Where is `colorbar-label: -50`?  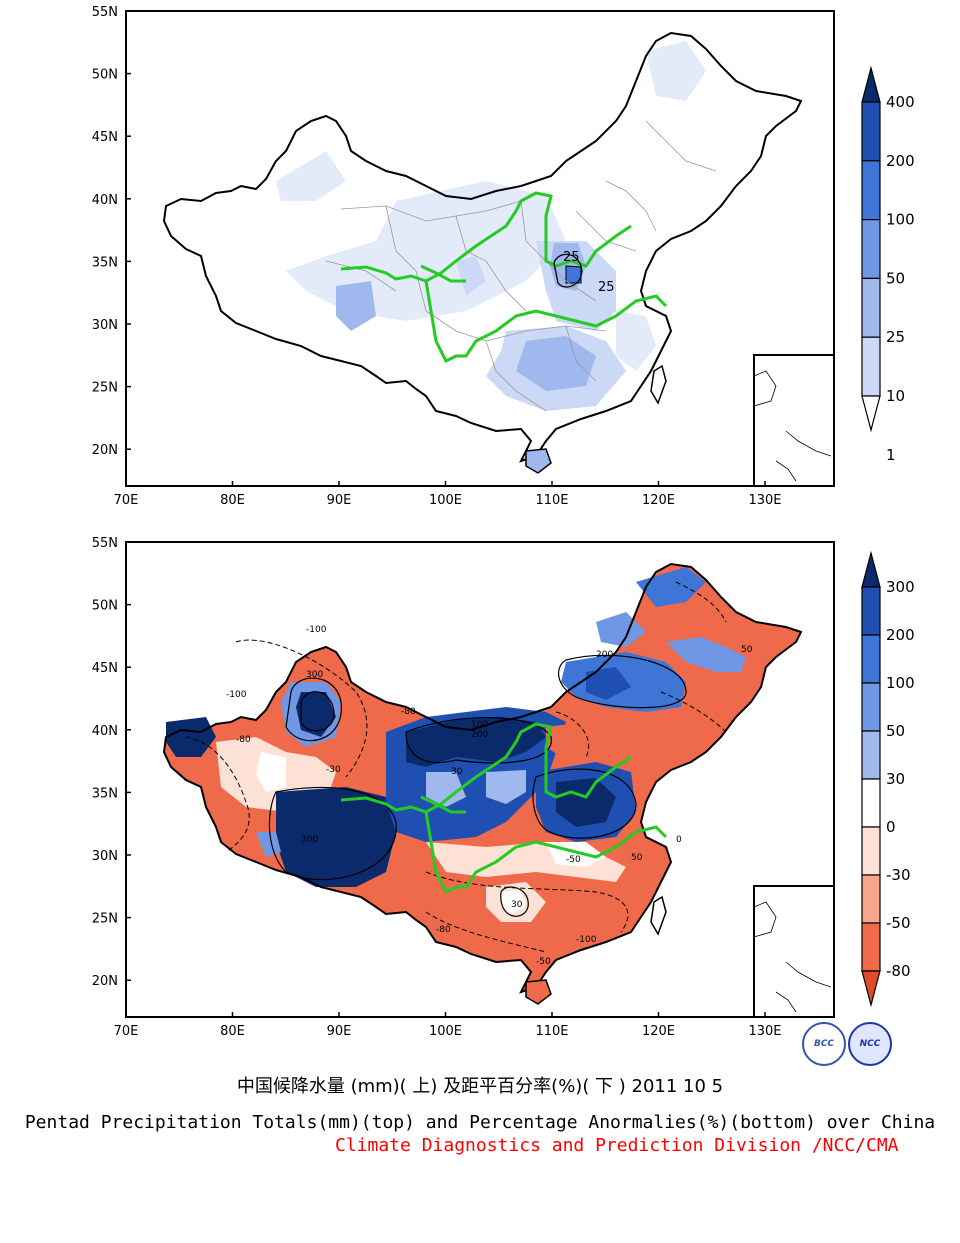 colorbar-label: -50 is located at coordinates (898, 923).